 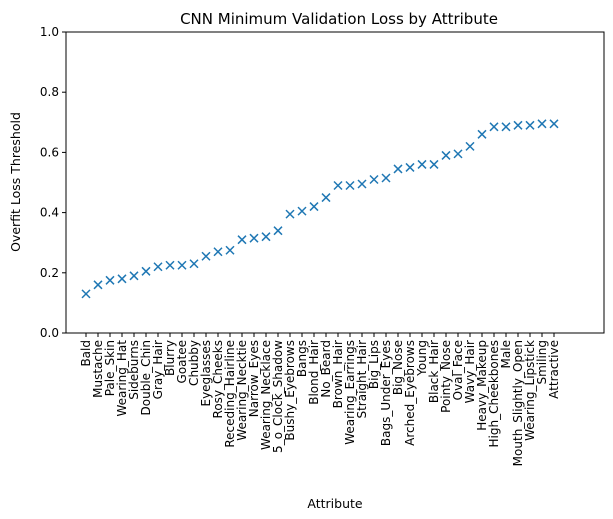 I want to click on chart-title: CNN Minimum Validation Loss by Attribute, so click(x=339, y=19).